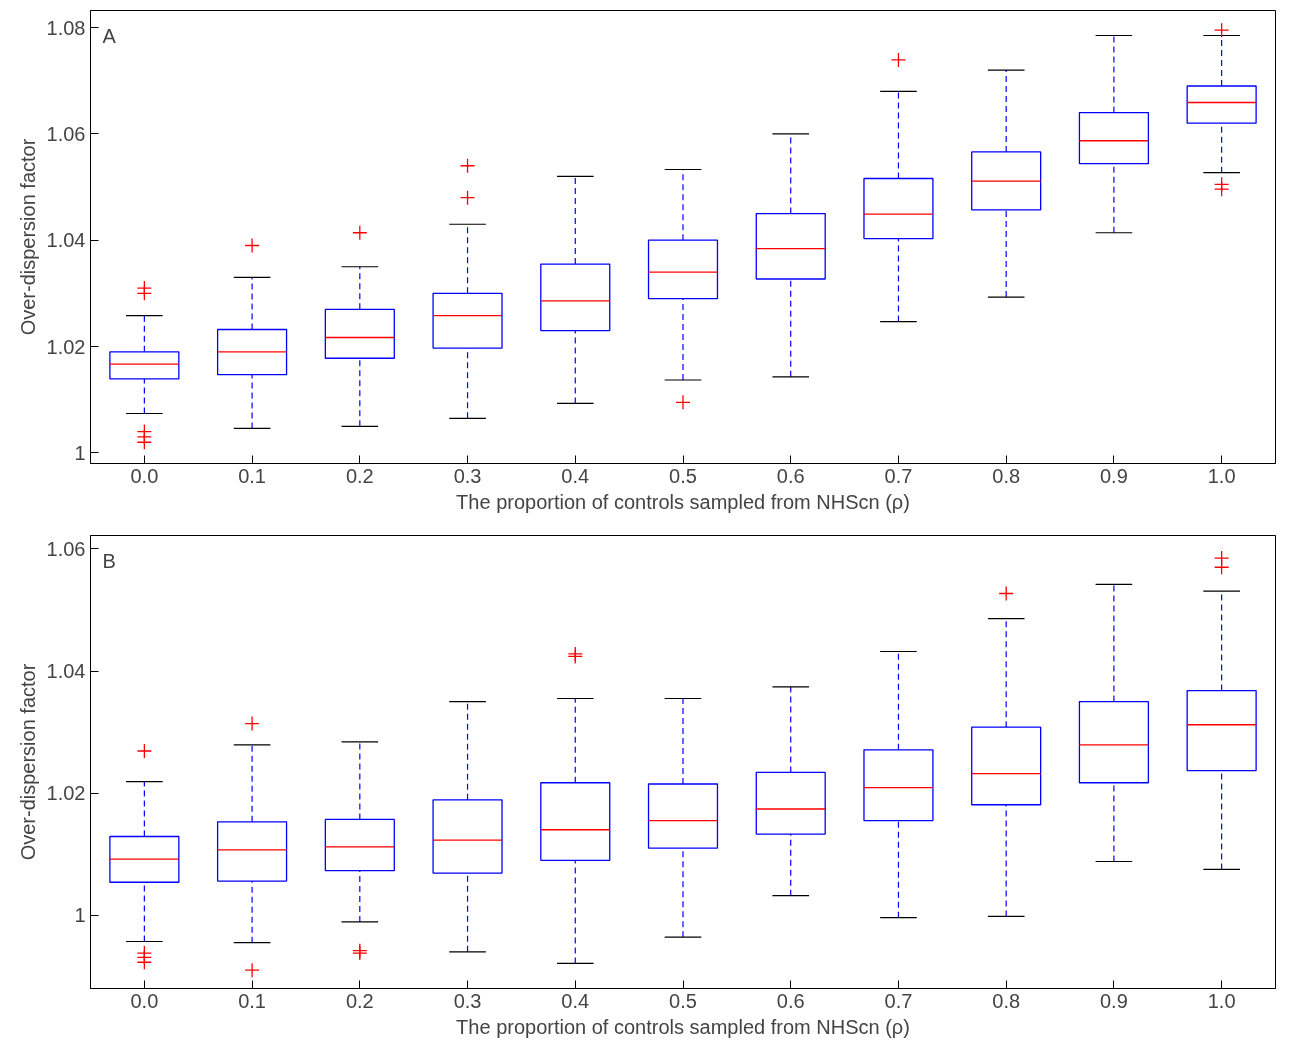 The image size is (1291, 1042). Describe the element at coordinates (66, 27) in the screenshot. I see `y-tick-label: 1.08` at that location.